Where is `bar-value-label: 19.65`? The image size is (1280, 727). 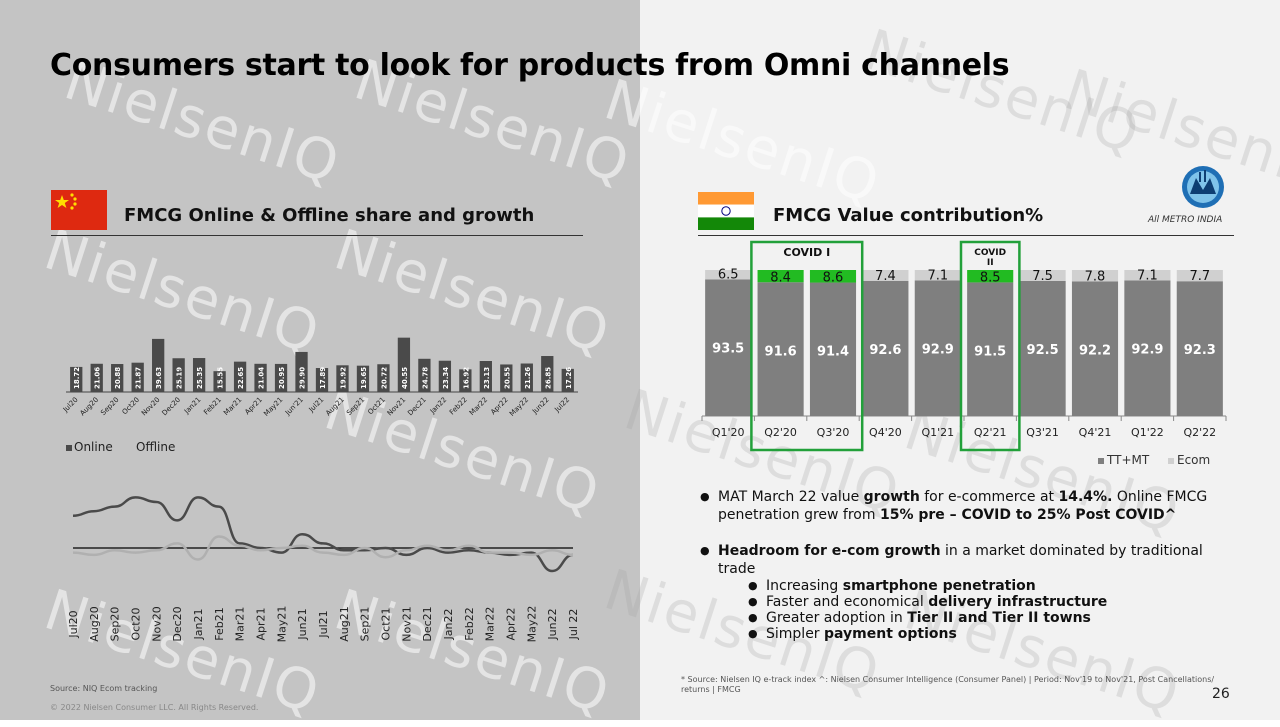 bar-value-label: 19.65 is located at coordinates (364, 378).